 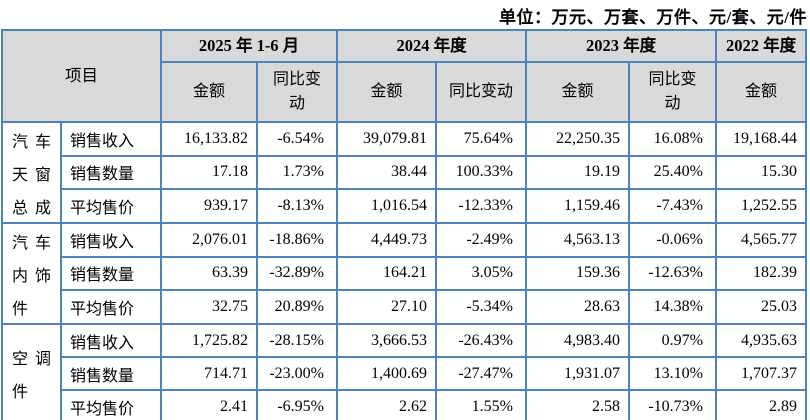 I want to click on amount-cell: 22,250.35, so click(x=577, y=139).